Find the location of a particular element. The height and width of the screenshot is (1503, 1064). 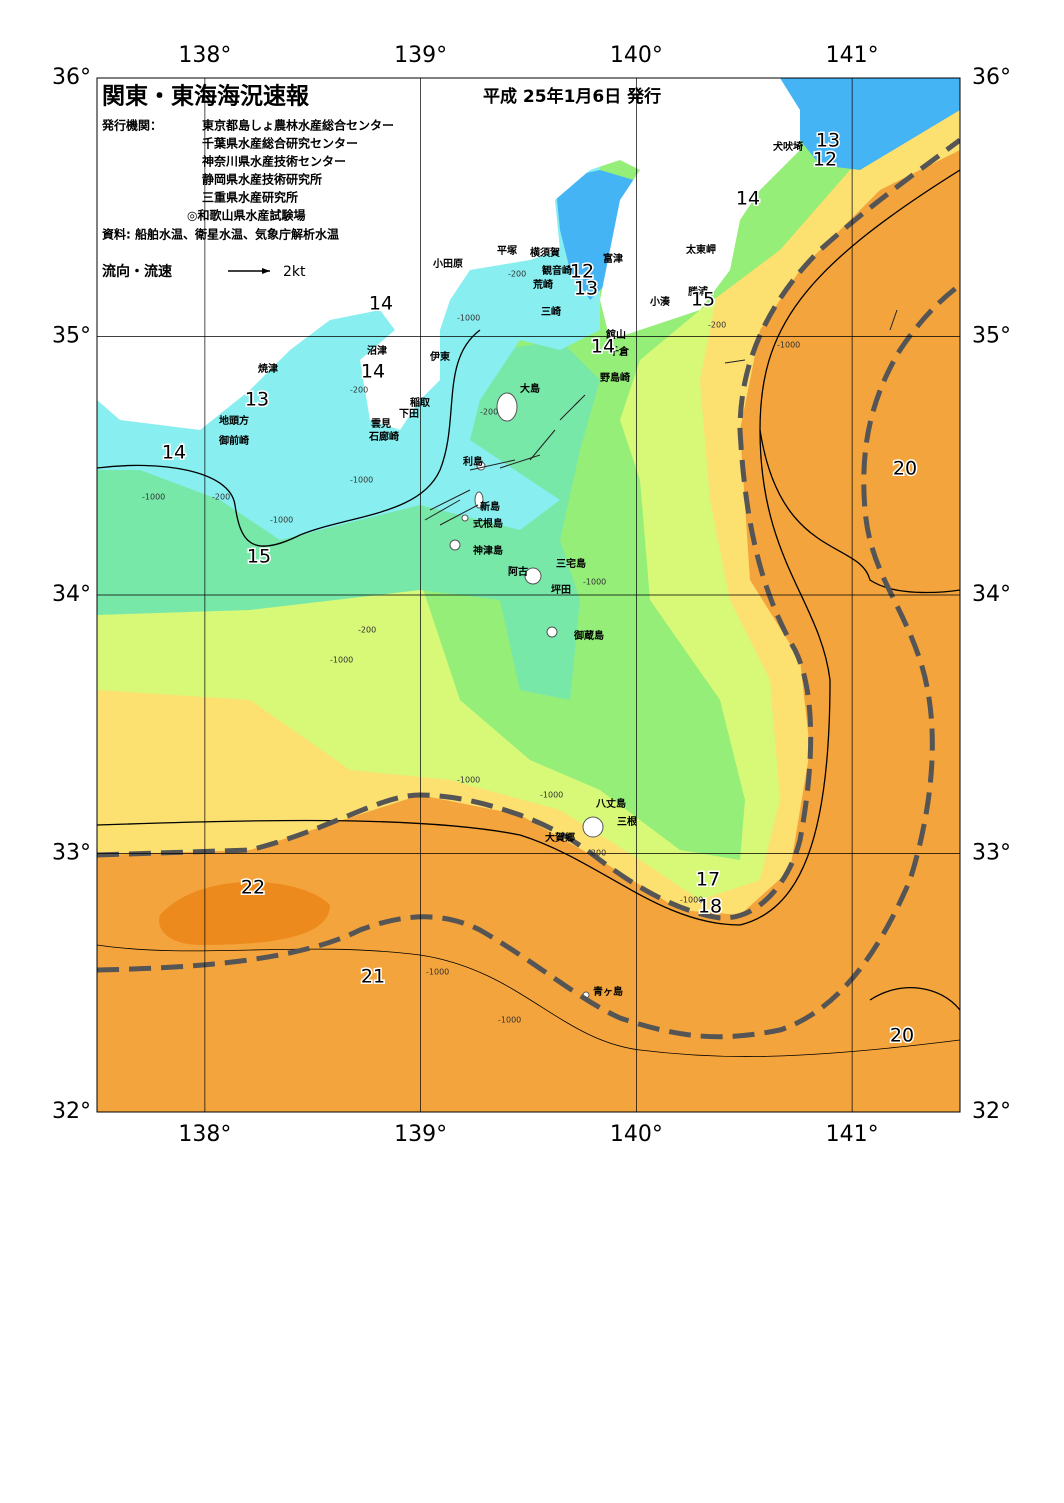

place-name: 横須賀 is located at coordinates (545, 252).